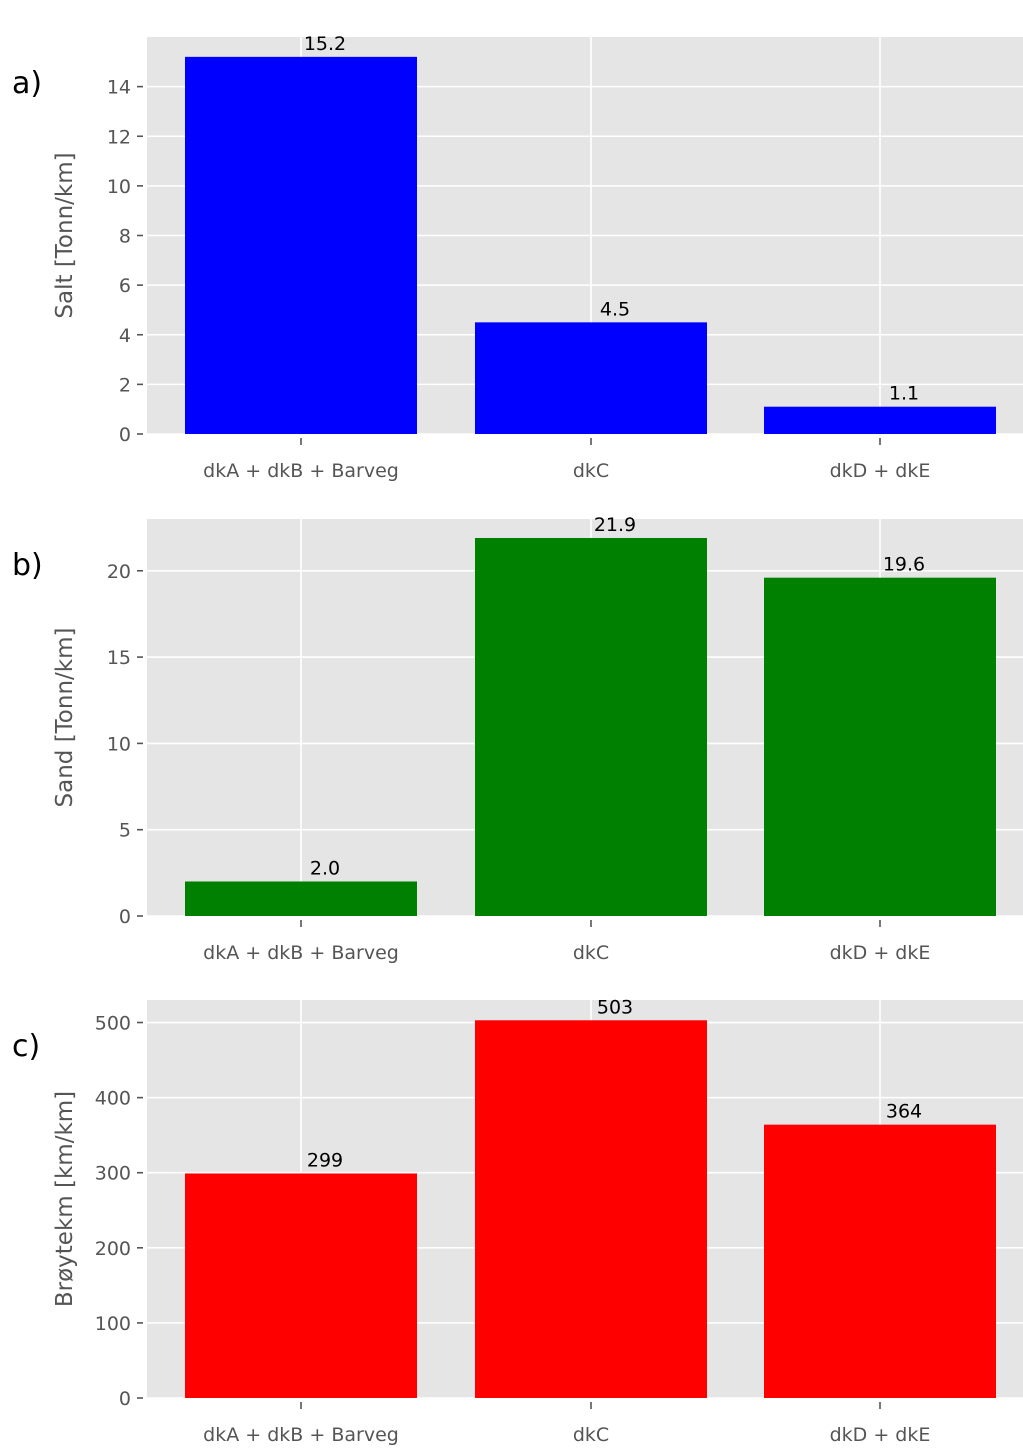 The image size is (1023, 1448). Describe the element at coordinates (119, 88) in the screenshot. I see `y-tick-label: 14` at that location.